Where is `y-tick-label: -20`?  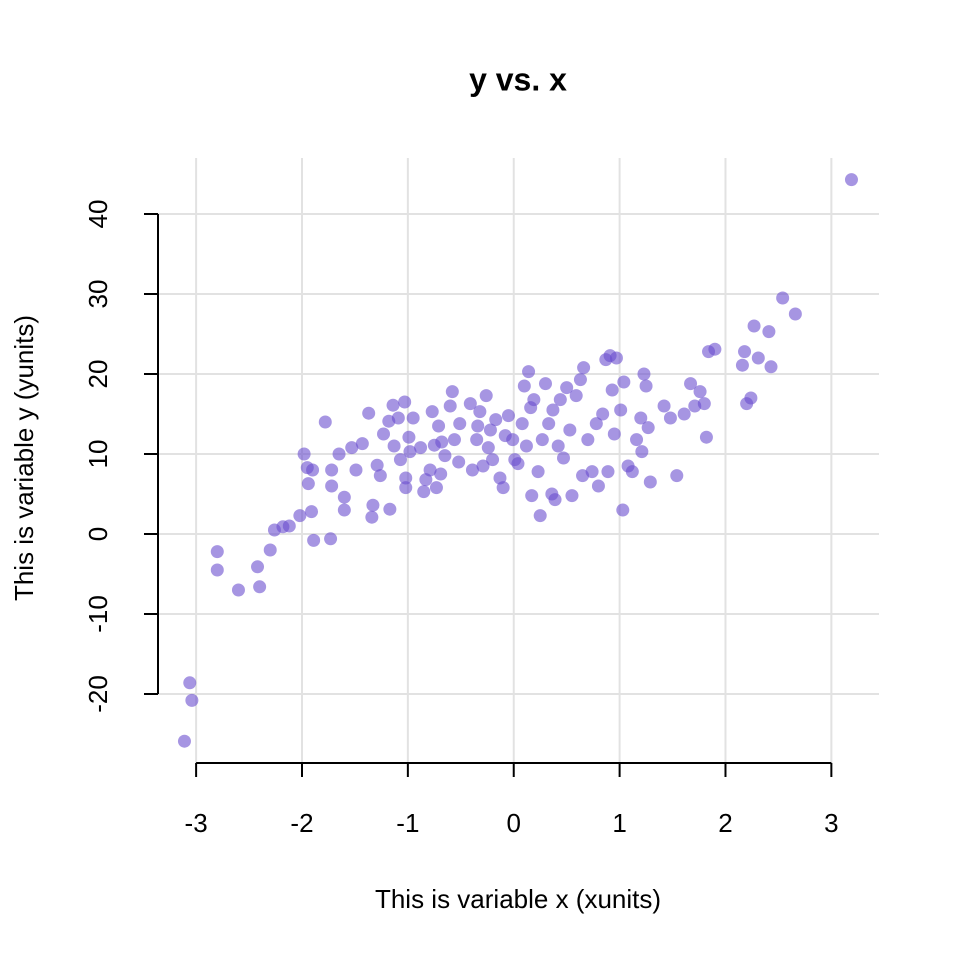 y-tick-label: -20 is located at coordinates (98, 694).